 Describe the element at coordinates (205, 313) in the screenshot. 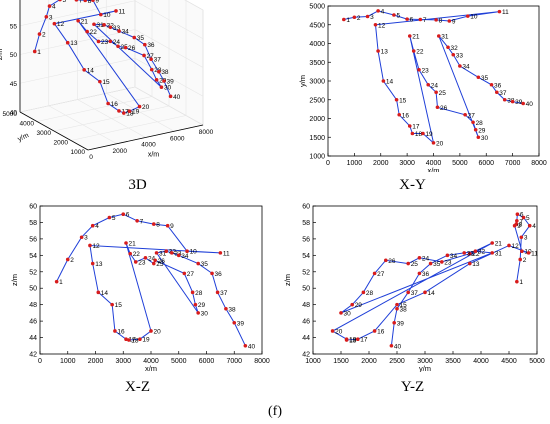

I see `point-label: 30` at that location.